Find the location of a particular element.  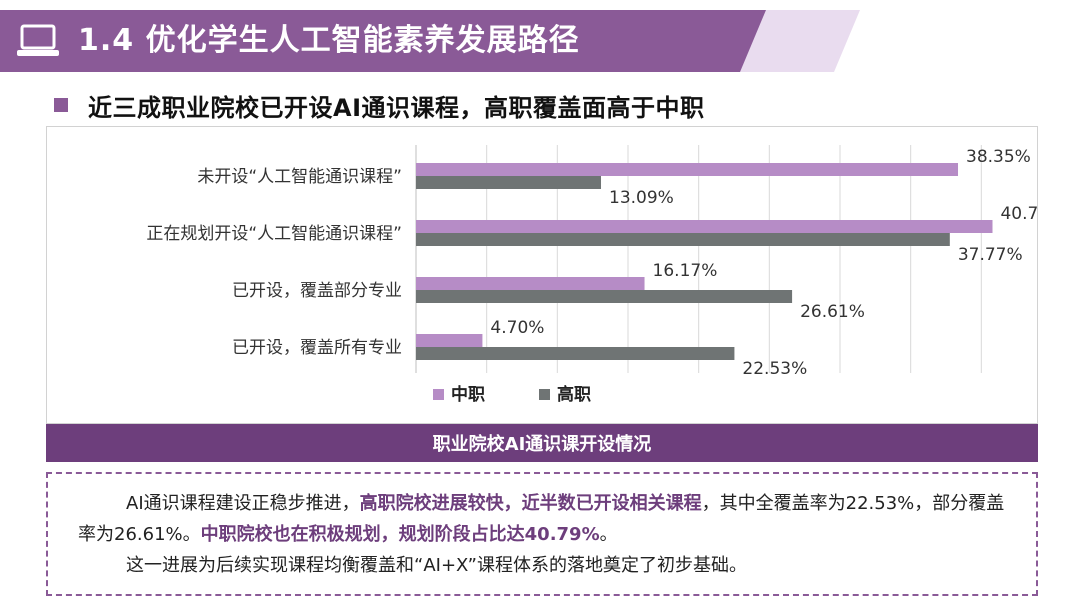

data-label: 40.79% is located at coordinates (1018, 214).